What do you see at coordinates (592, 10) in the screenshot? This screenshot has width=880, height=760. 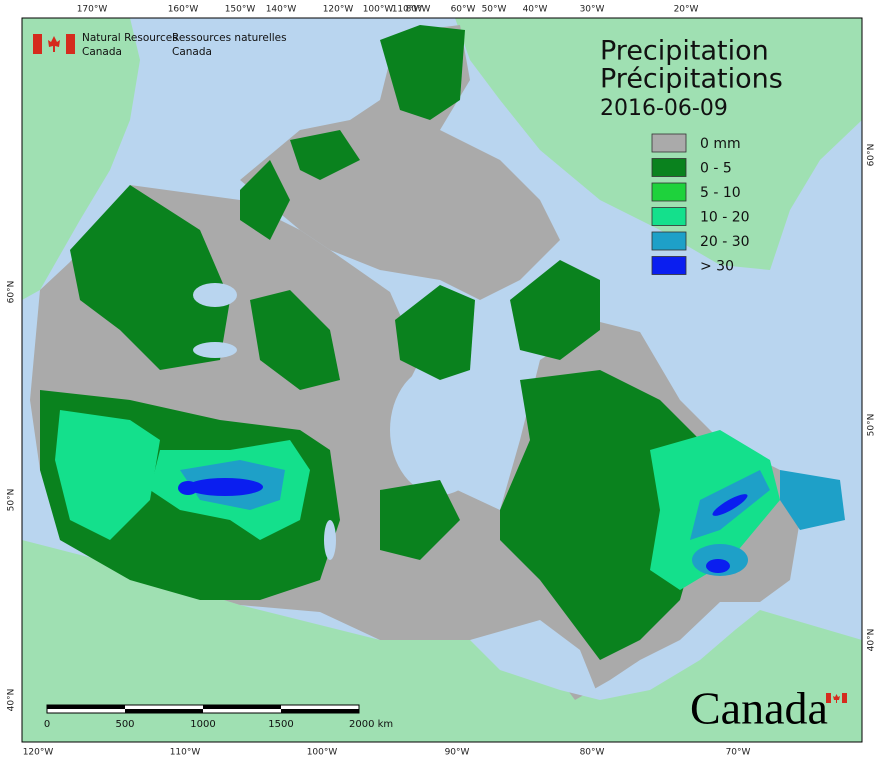 I see `graticule-label: 30°W` at bounding box center [592, 10].